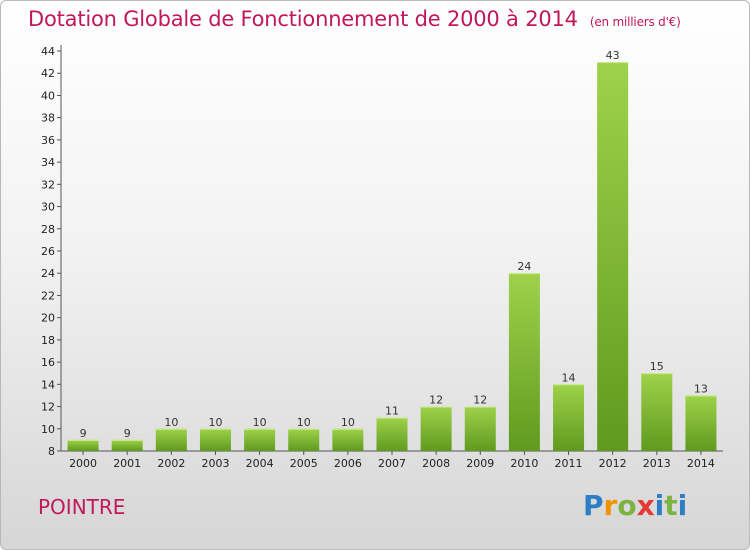 The image size is (750, 550). I want to click on y-tick-label: 42, so click(48, 73).